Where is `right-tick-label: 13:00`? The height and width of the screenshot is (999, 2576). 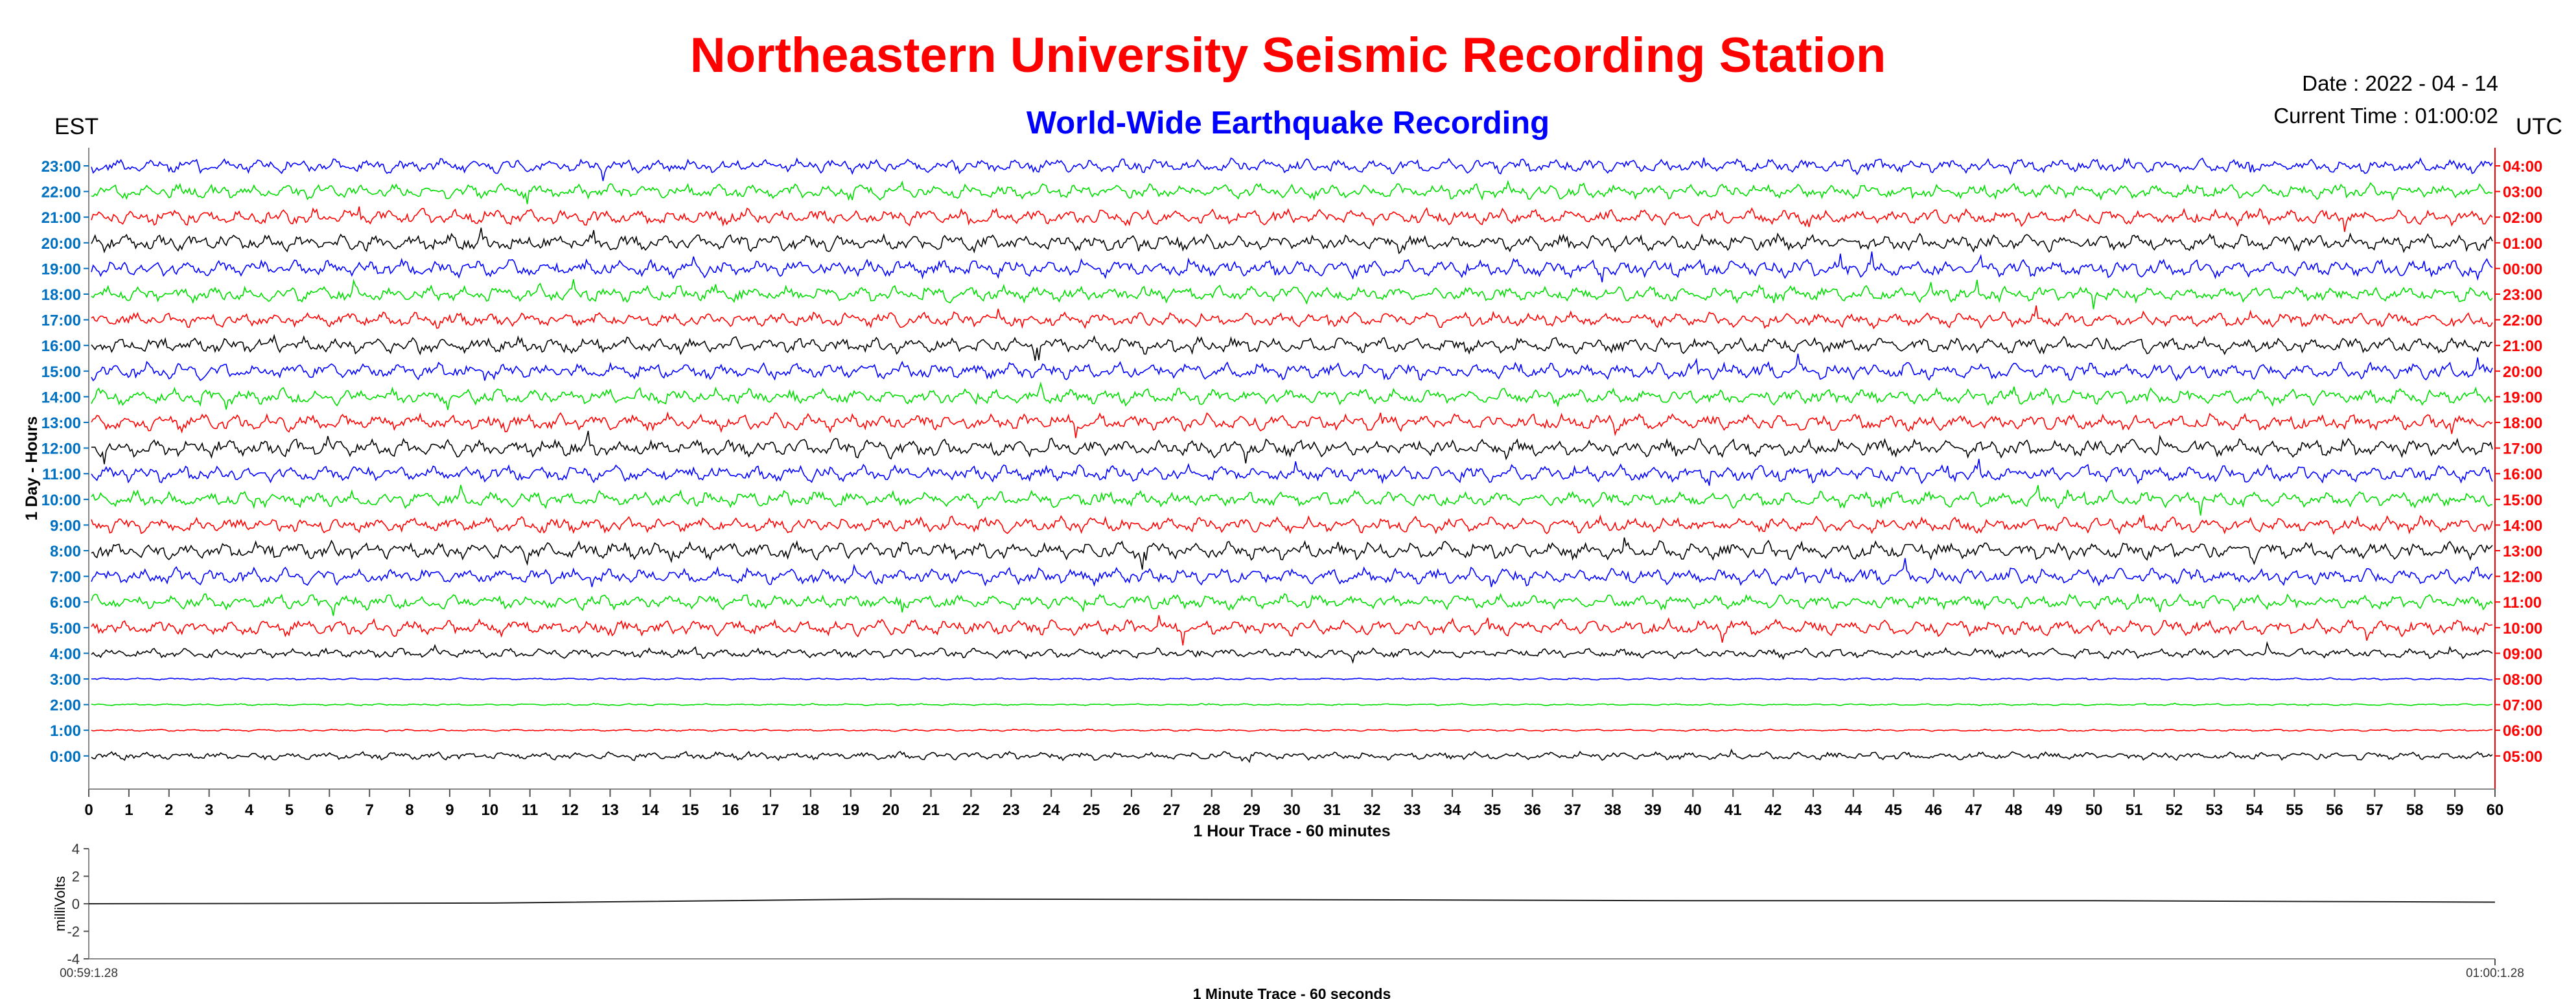 right-tick-label: 13:00 is located at coordinates (2522, 551).